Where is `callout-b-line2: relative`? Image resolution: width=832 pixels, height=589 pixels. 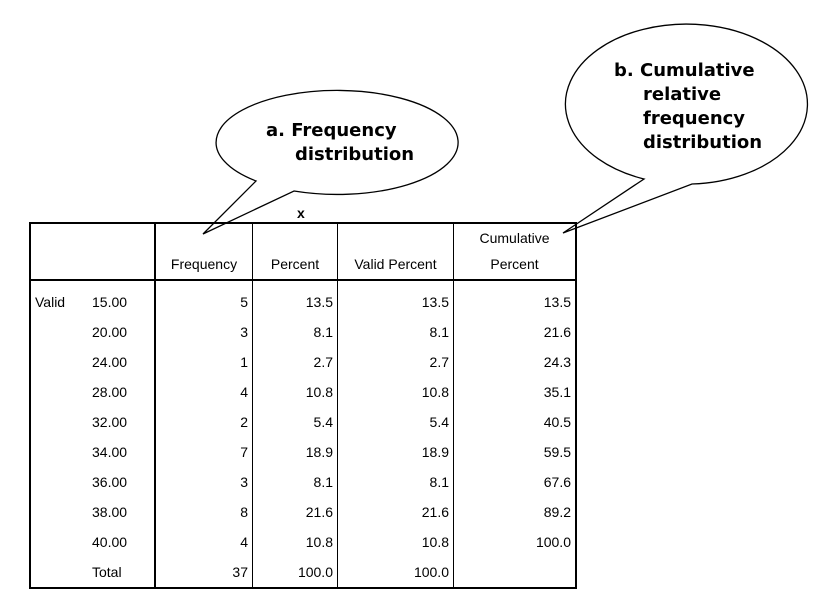 callout-b-line2: relative is located at coordinates (682, 94).